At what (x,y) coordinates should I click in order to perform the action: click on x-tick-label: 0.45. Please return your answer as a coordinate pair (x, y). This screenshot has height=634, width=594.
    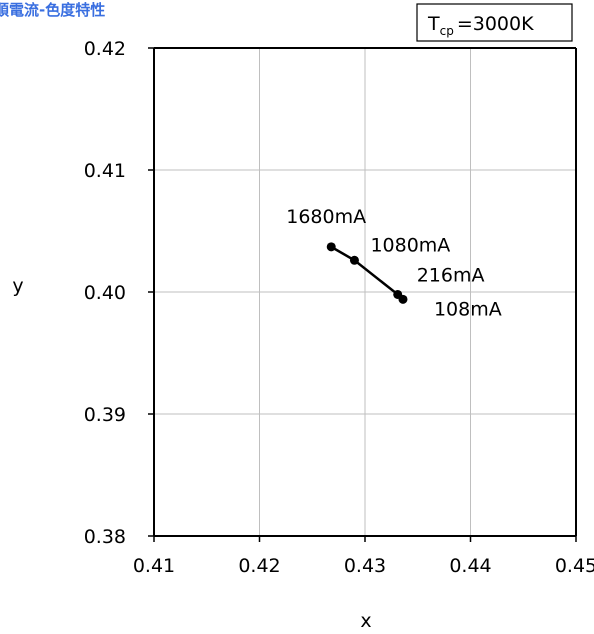
    Looking at the image, I should click on (574, 566).